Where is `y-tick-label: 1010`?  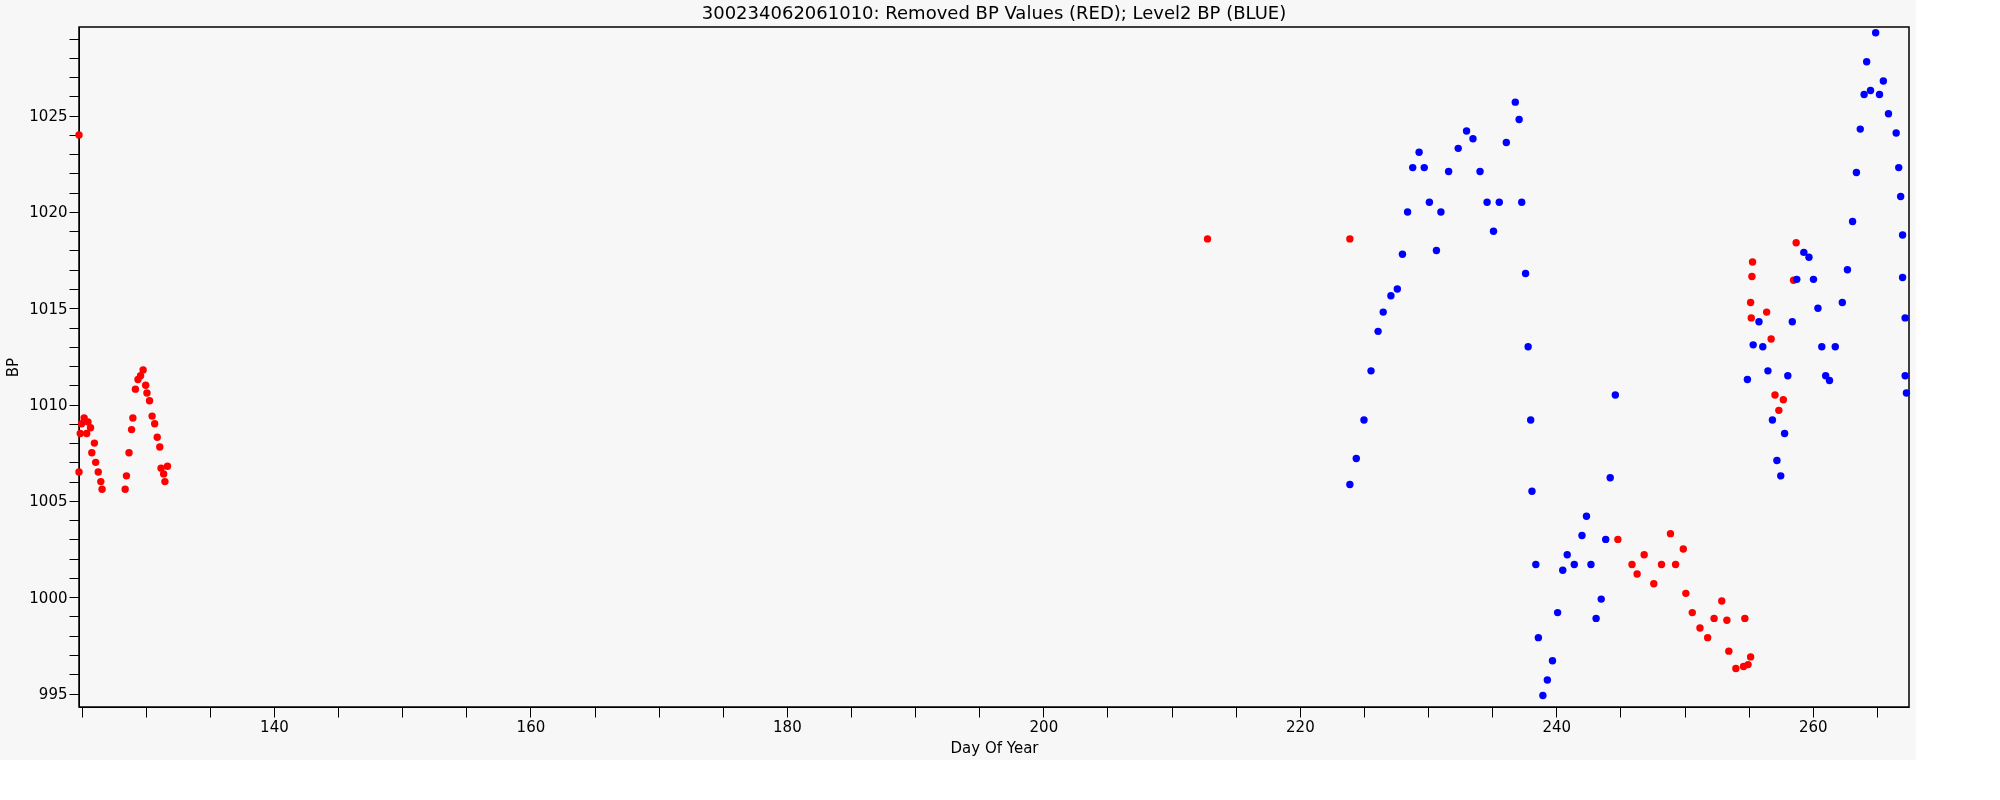
y-tick-label: 1010 is located at coordinates (48, 405).